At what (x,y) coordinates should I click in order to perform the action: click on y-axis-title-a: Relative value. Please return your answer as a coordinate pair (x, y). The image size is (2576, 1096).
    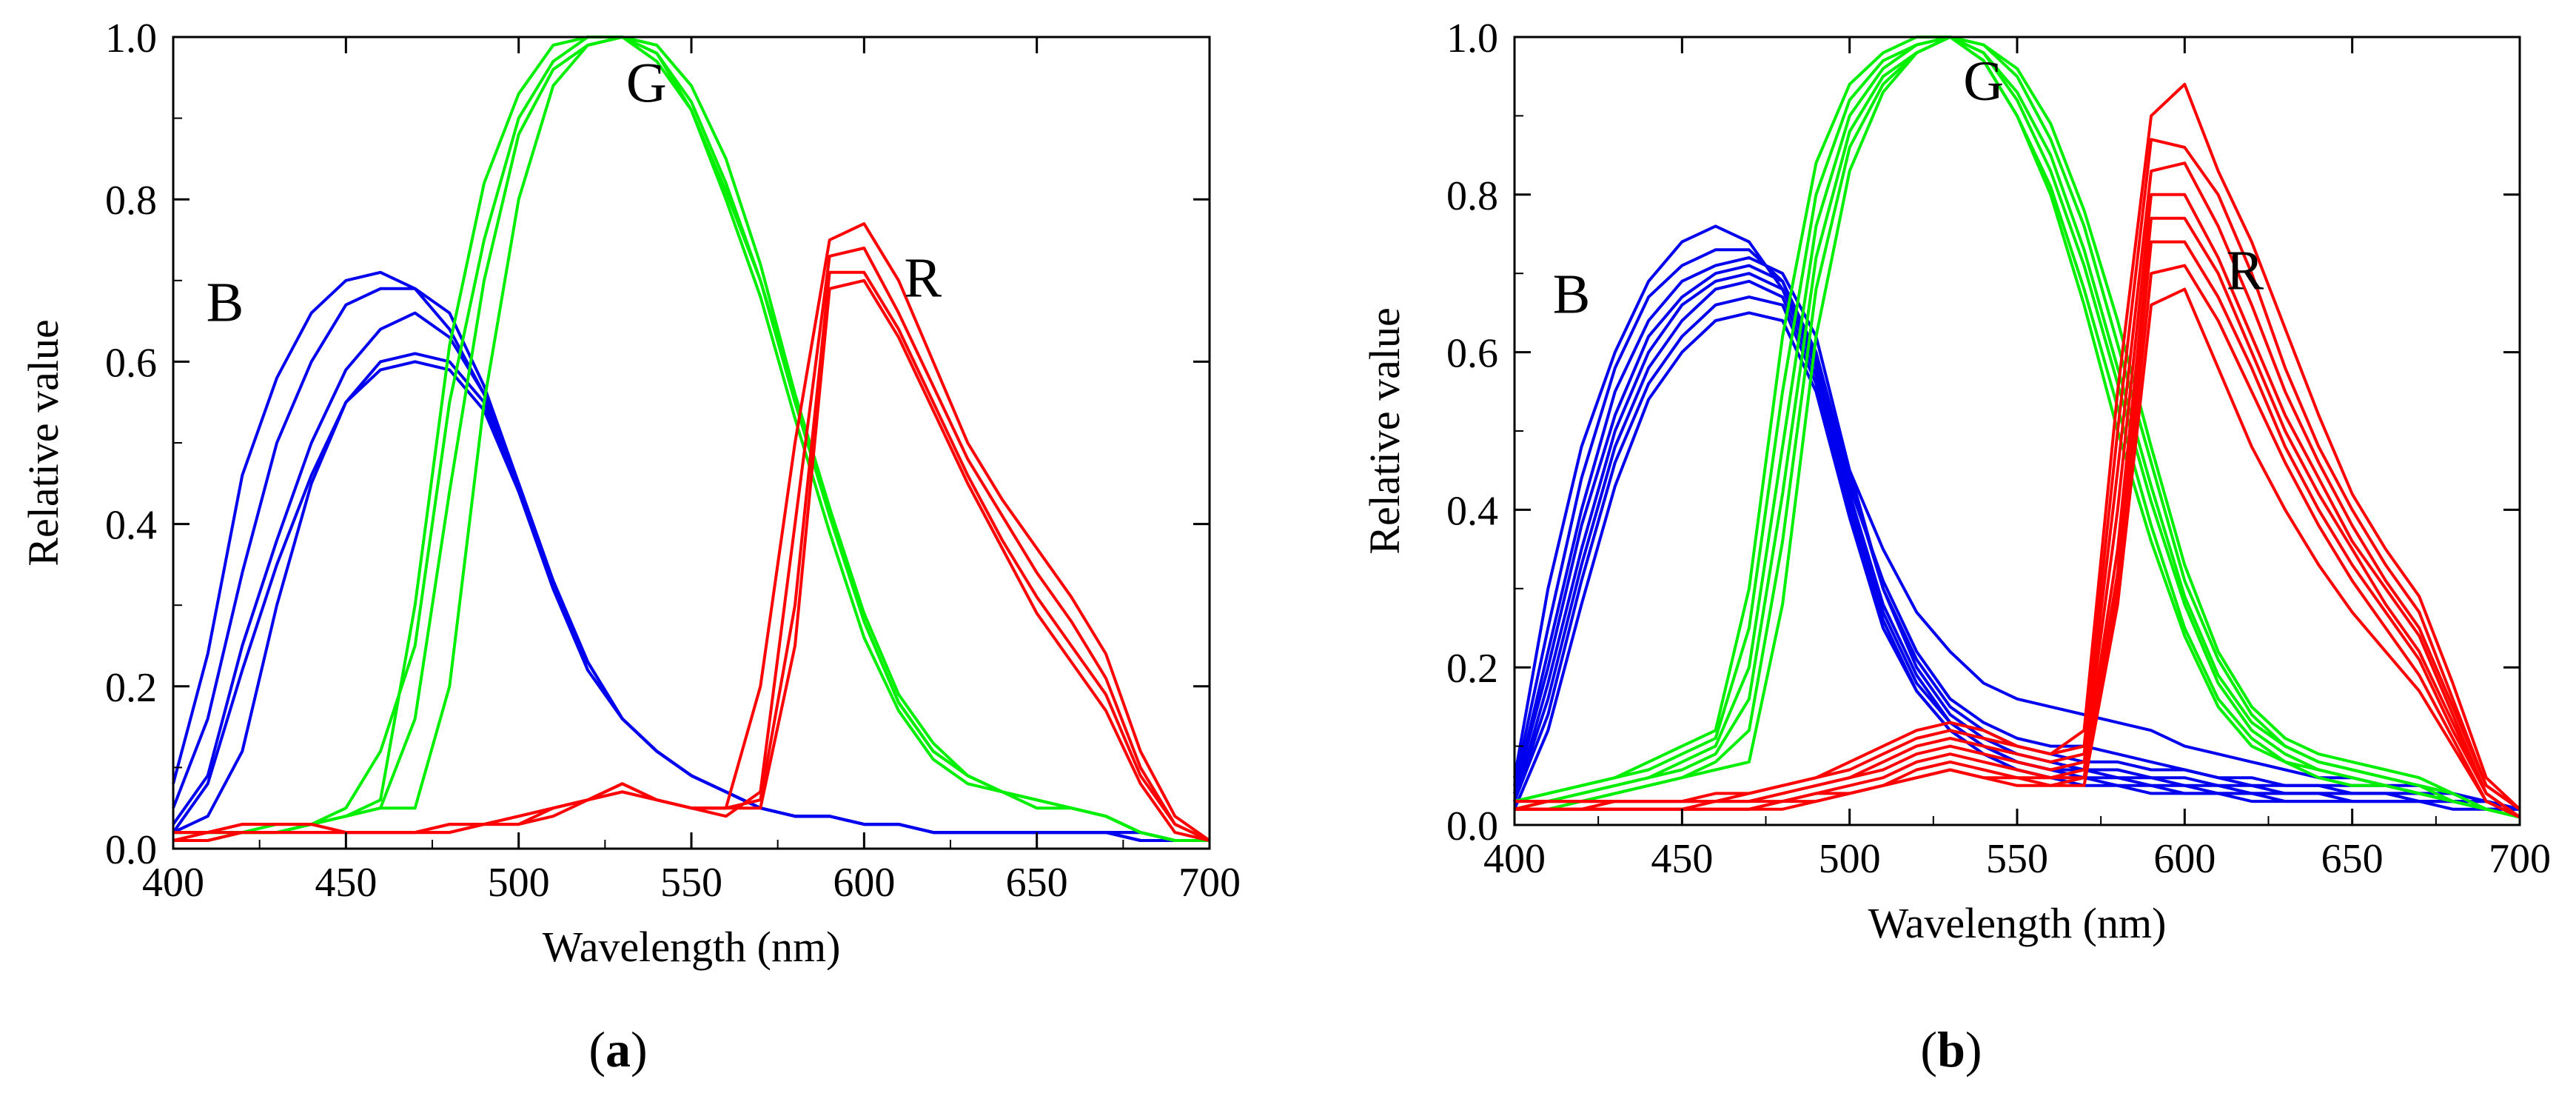
    Looking at the image, I should click on (43, 442).